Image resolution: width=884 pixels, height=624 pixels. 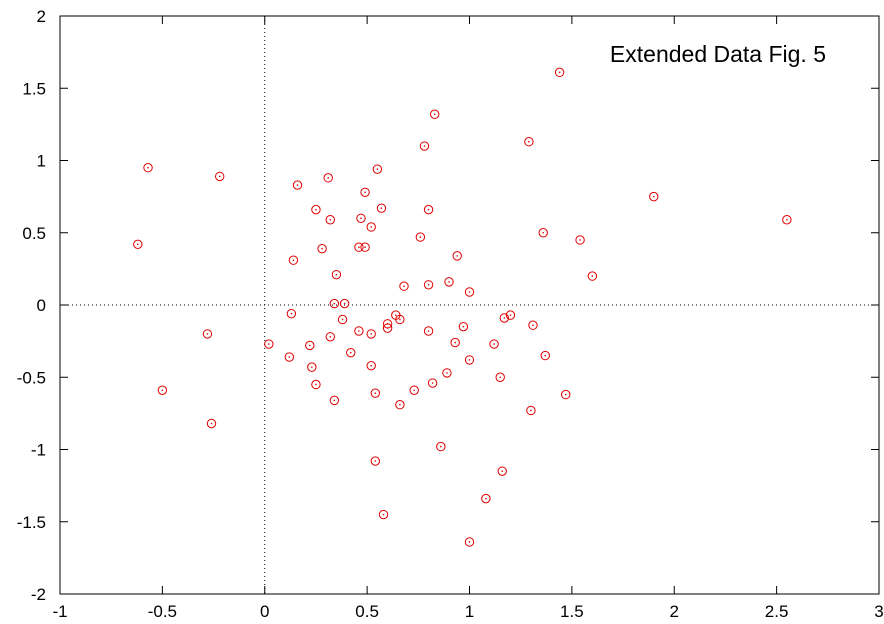 What do you see at coordinates (367, 611) in the screenshot?
I see `x-tick-label: 0.5` at bounding box center [367, 611].